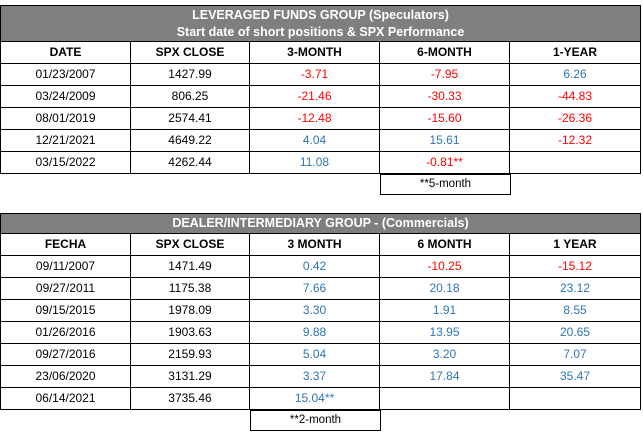  What do you see at coordinates (315, 119) in the screenshot?
I see `table-cell: -12.48` at bounding box center [315, 119].